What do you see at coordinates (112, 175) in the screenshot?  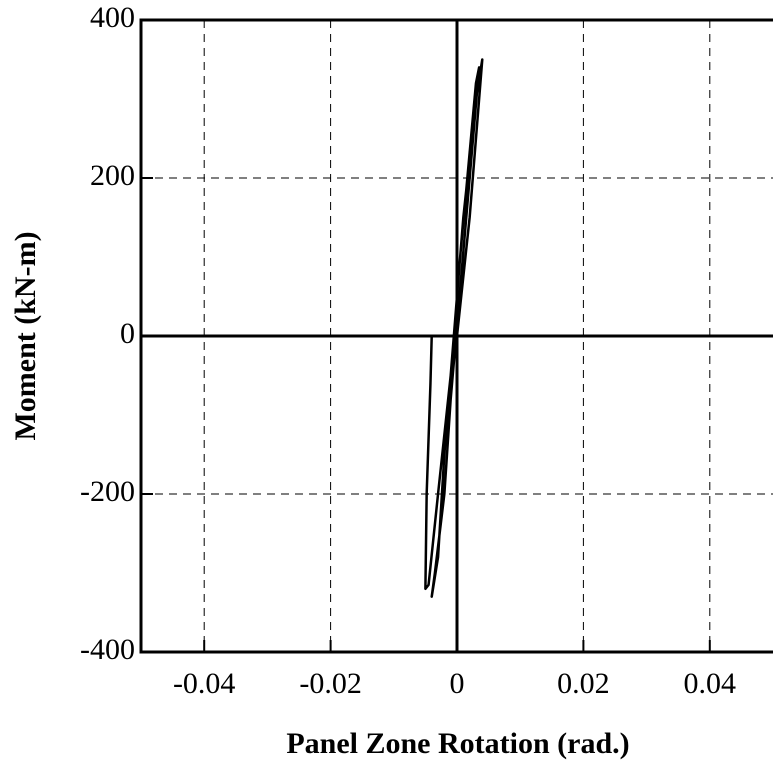 I see `y-tick-label: 200` at bounding box center [112, 175].